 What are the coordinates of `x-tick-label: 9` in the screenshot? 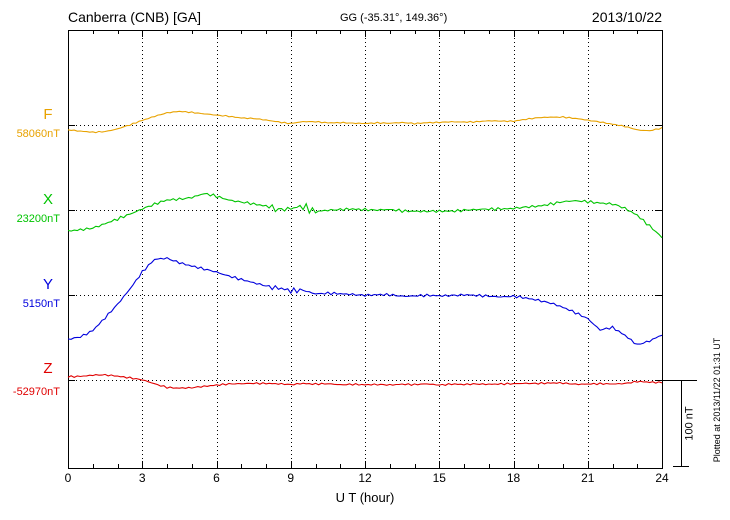 It's located at (291, 478).